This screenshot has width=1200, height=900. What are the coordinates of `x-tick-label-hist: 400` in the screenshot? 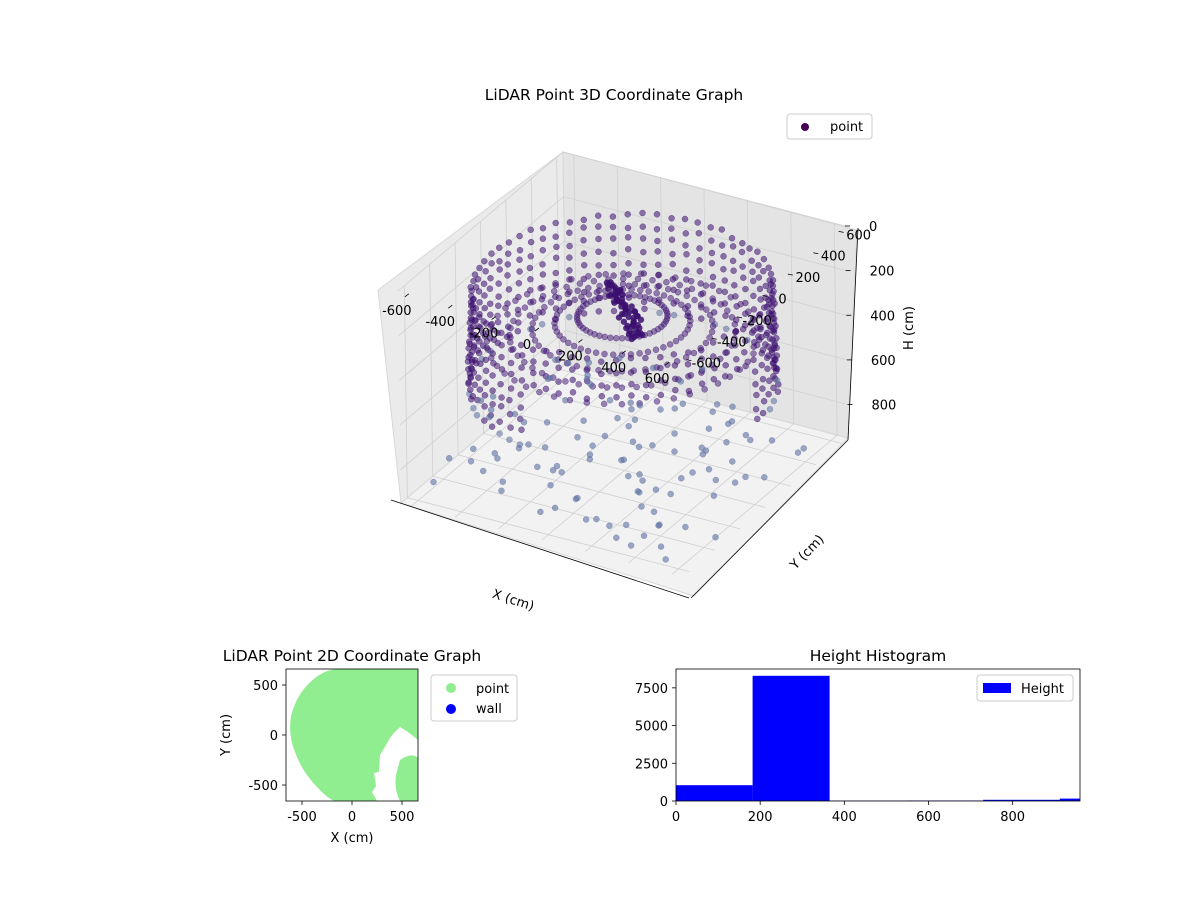 It's located at (844, 817).